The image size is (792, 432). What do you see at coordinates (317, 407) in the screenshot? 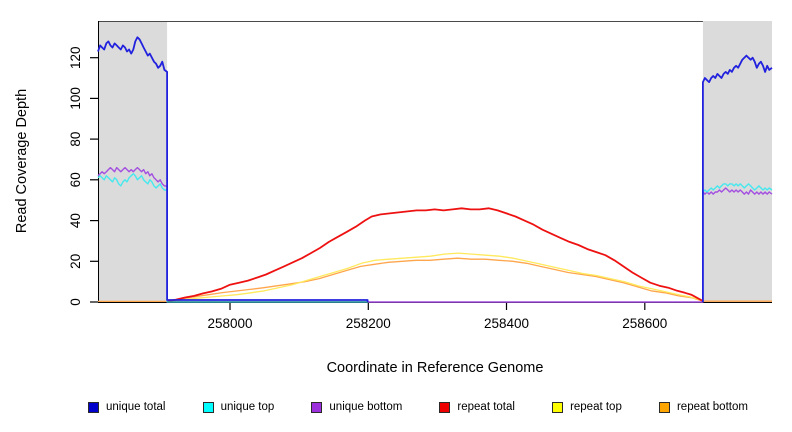
I see `unique-bottom-swatch-icon` at bounding box center [317, 407].